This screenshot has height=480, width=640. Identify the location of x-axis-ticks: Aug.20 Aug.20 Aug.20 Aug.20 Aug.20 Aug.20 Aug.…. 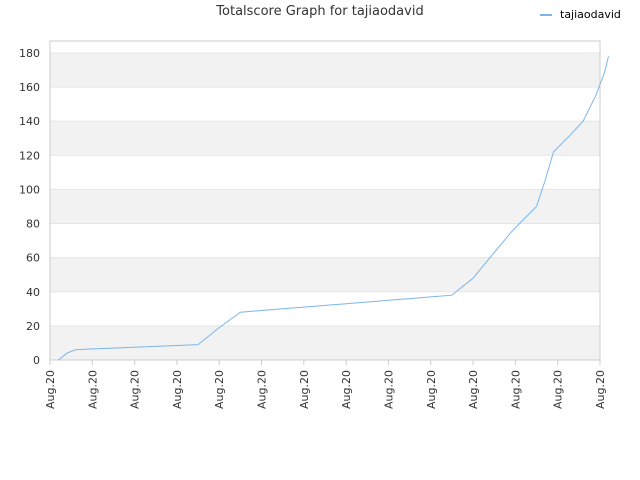
(325, 384).